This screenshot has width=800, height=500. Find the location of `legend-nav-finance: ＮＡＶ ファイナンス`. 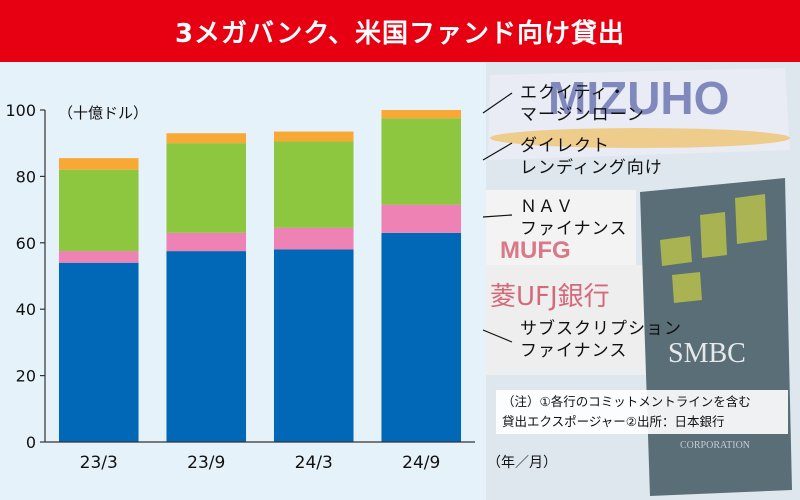

legend-nav-finance: ＮＡＶ ファイナンス is located at coordinates (573, 218).